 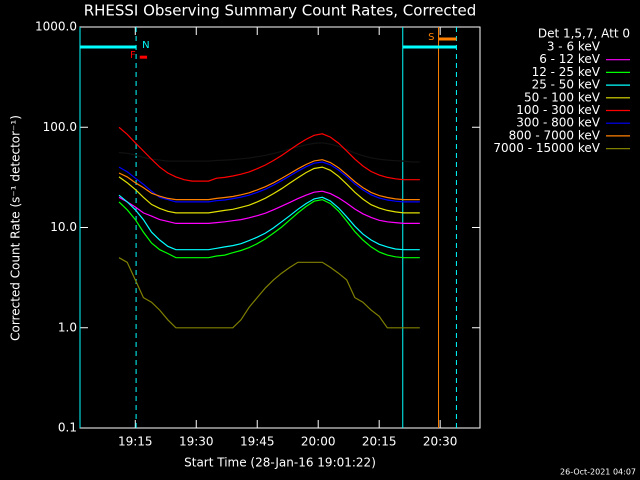 What do you see at coordinates (574, 47) in the screenshot?
I see `legend-label: 3 - 6 keV` at bounding box center [574, 47].